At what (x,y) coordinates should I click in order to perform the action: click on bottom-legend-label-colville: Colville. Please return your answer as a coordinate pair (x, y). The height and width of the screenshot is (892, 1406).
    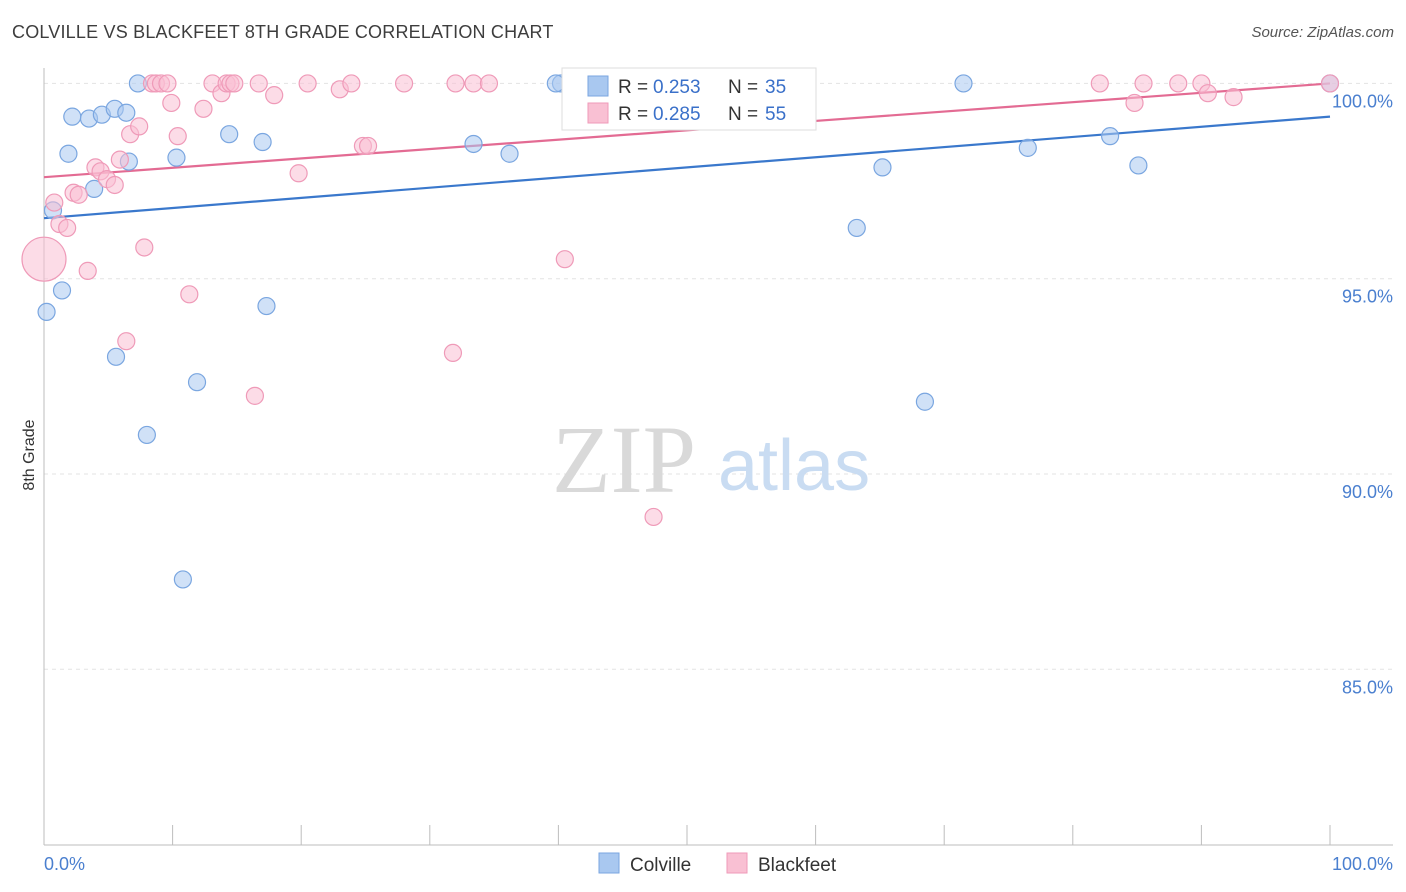
    Looking at the image, I should click on (660, 865).